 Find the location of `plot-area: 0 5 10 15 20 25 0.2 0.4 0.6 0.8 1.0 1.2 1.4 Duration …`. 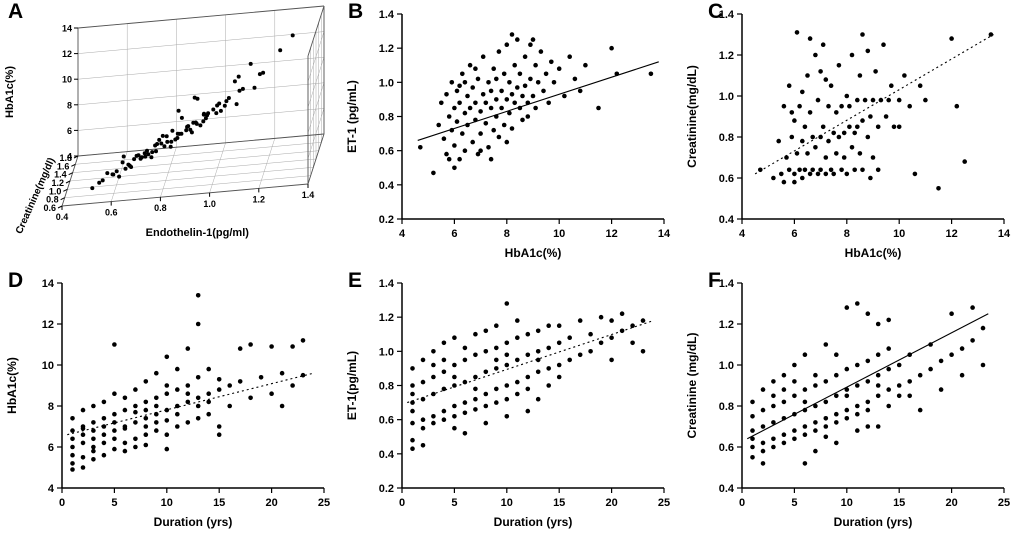

plot-area: 0 5 10 15 20 25 0.2 0.4 0.6 0.8 1.0 1.2 1.4 Duration … is located at coordinates (507, 403).